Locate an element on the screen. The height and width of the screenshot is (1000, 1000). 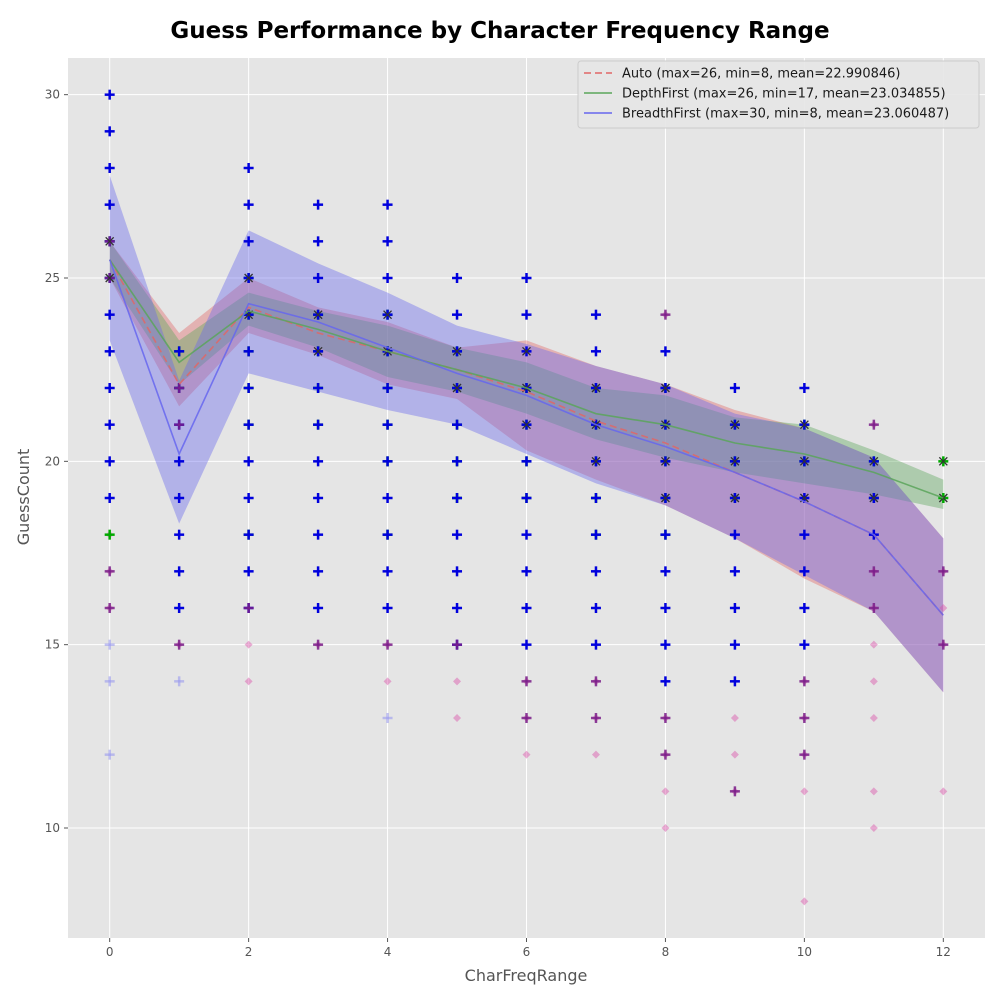
y-tick-label: 10 is located at coordinates (52, 828).